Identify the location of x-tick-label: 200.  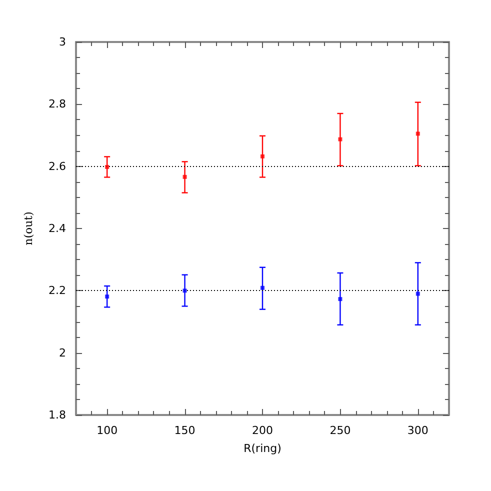
(262, 430).